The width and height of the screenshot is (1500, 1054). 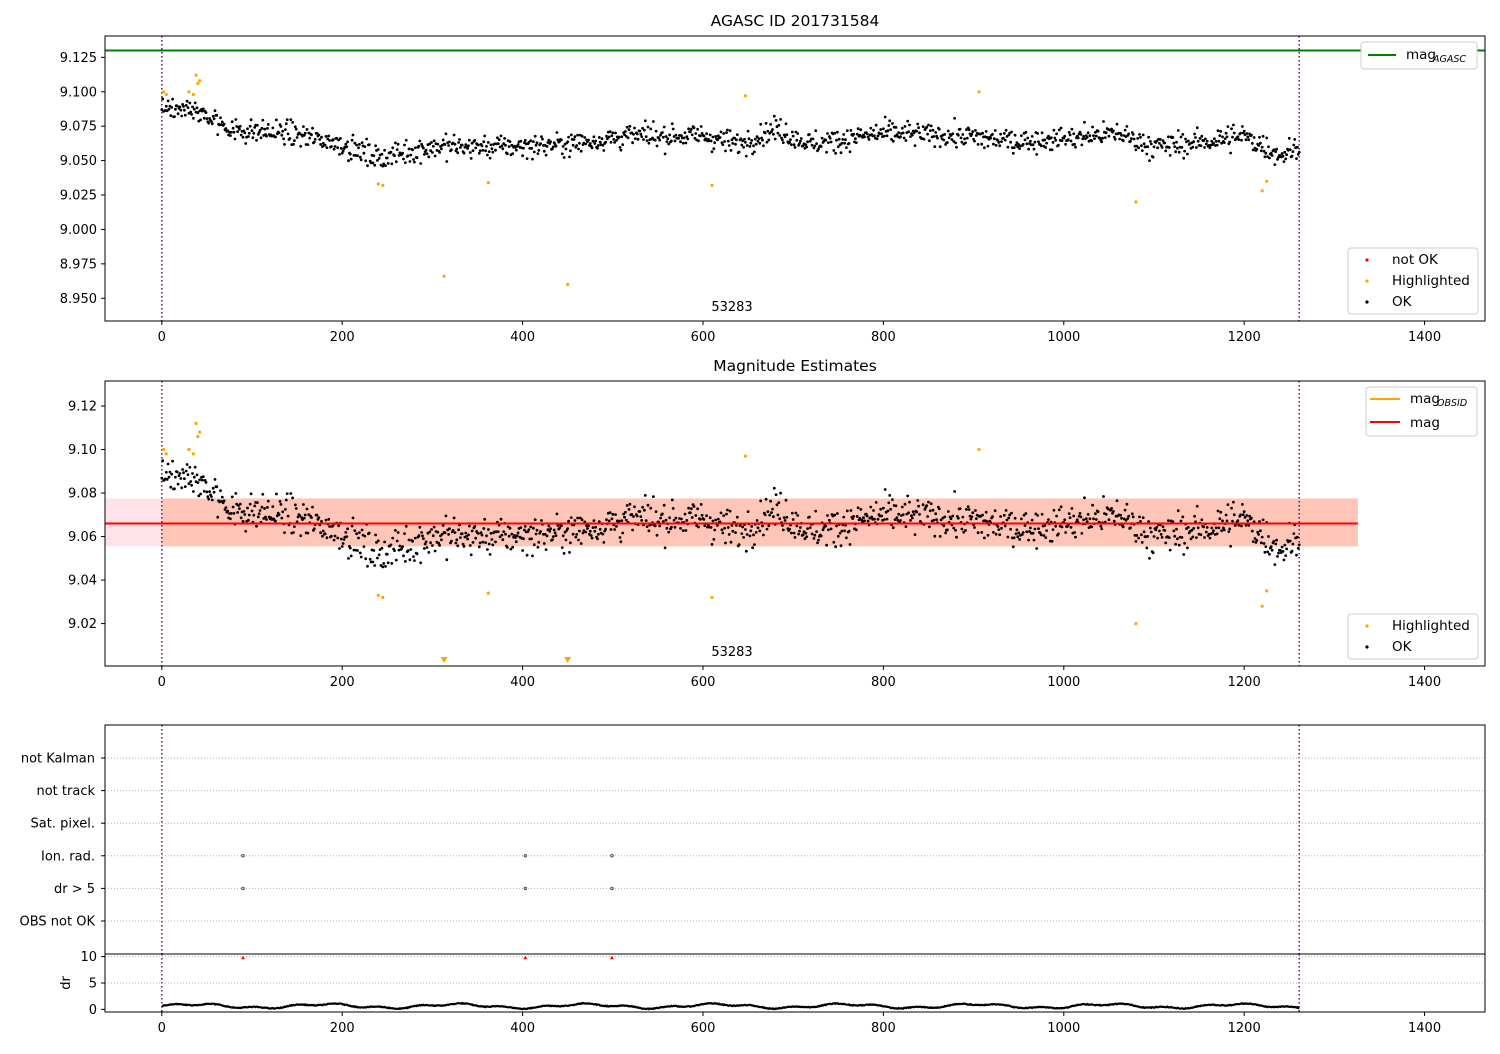 I want to click on legend-ok-label: OK, so click(x=1402, y=647).